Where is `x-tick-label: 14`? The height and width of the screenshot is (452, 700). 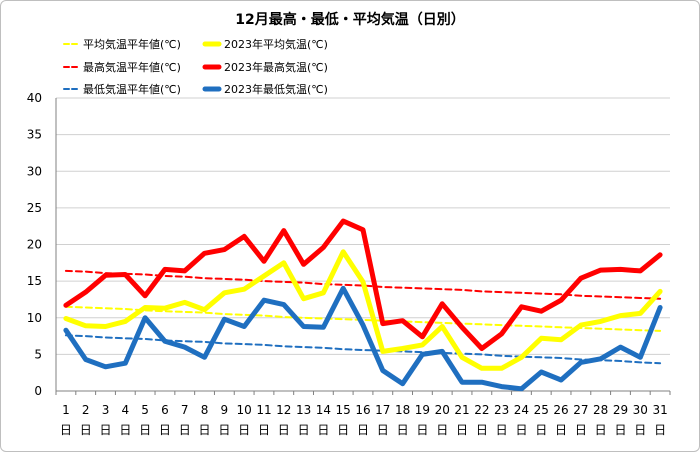
x-tick-label: 14 is located at coordinates (323, 410).